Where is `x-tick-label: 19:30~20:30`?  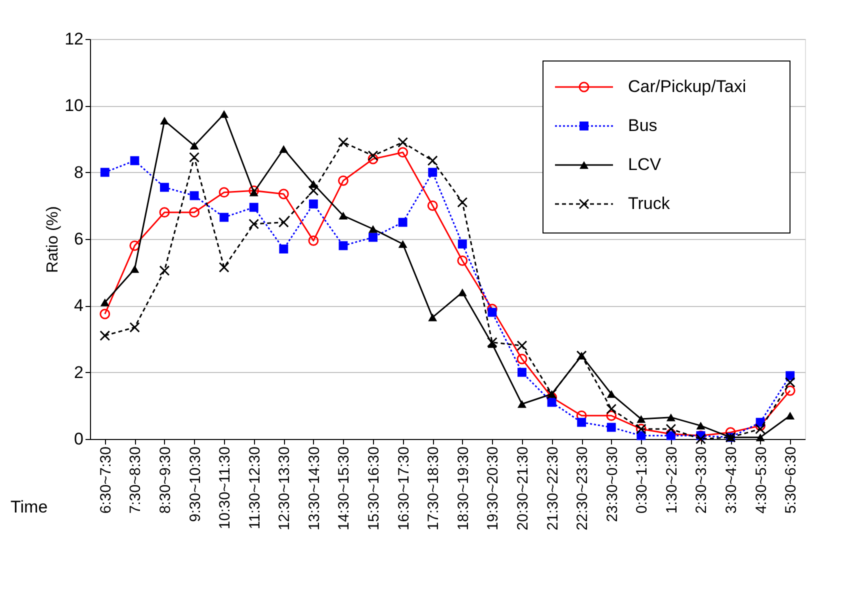 x-tick-label: 19:30~20:30 is located at coordinates (493, 488).